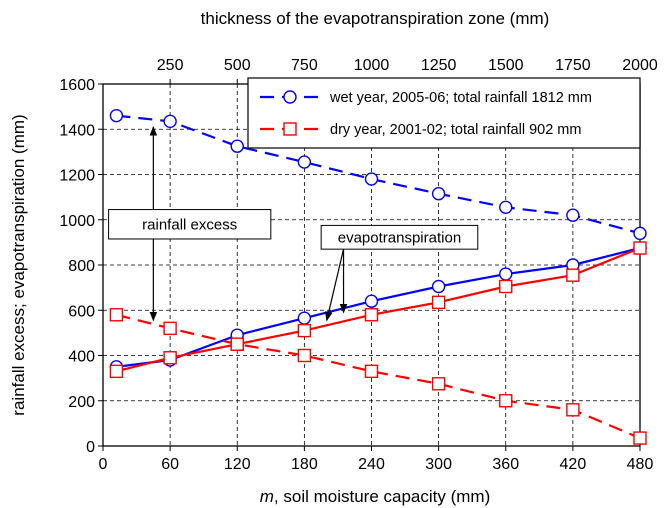 The image size is (670, 508). What do you see at coordinates (573, 65) in the screenshot?
I see `top-x-tick-label: 1750` at bounding box center [573, 65].